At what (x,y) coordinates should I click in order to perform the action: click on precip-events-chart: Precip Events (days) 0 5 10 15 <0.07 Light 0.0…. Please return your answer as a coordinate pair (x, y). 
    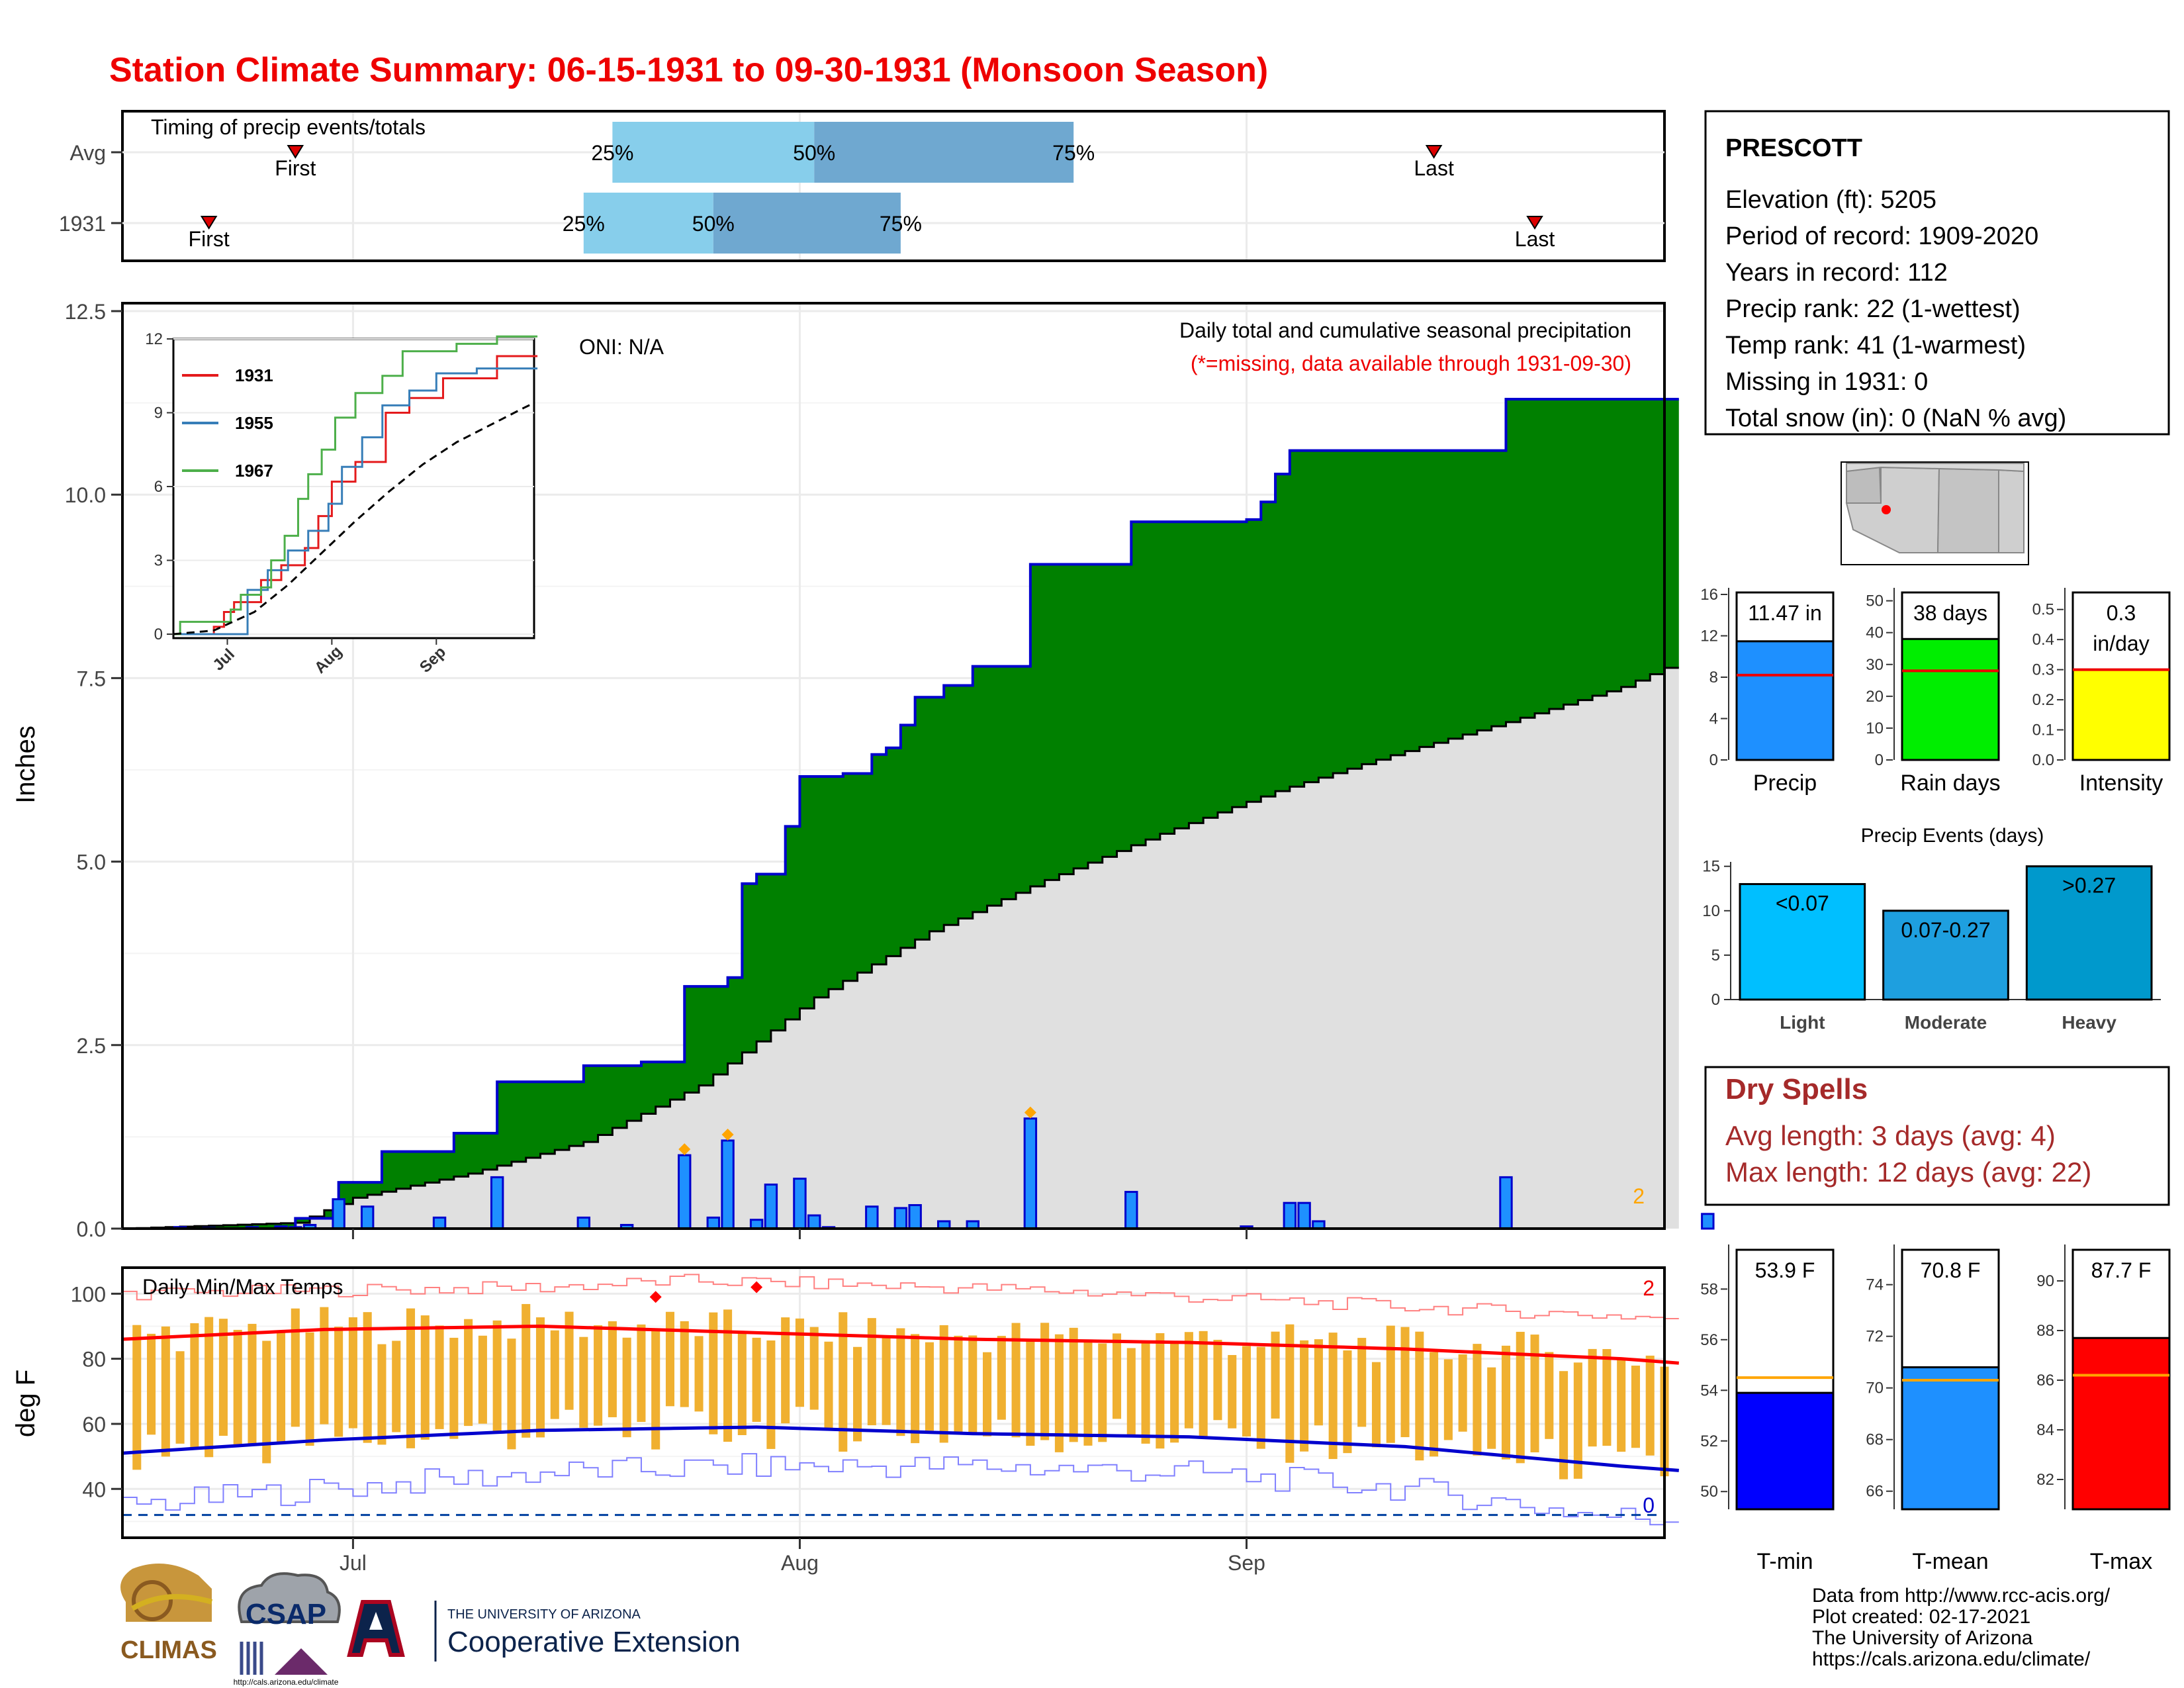
    Looking at the image, I should click on (1931, 929).